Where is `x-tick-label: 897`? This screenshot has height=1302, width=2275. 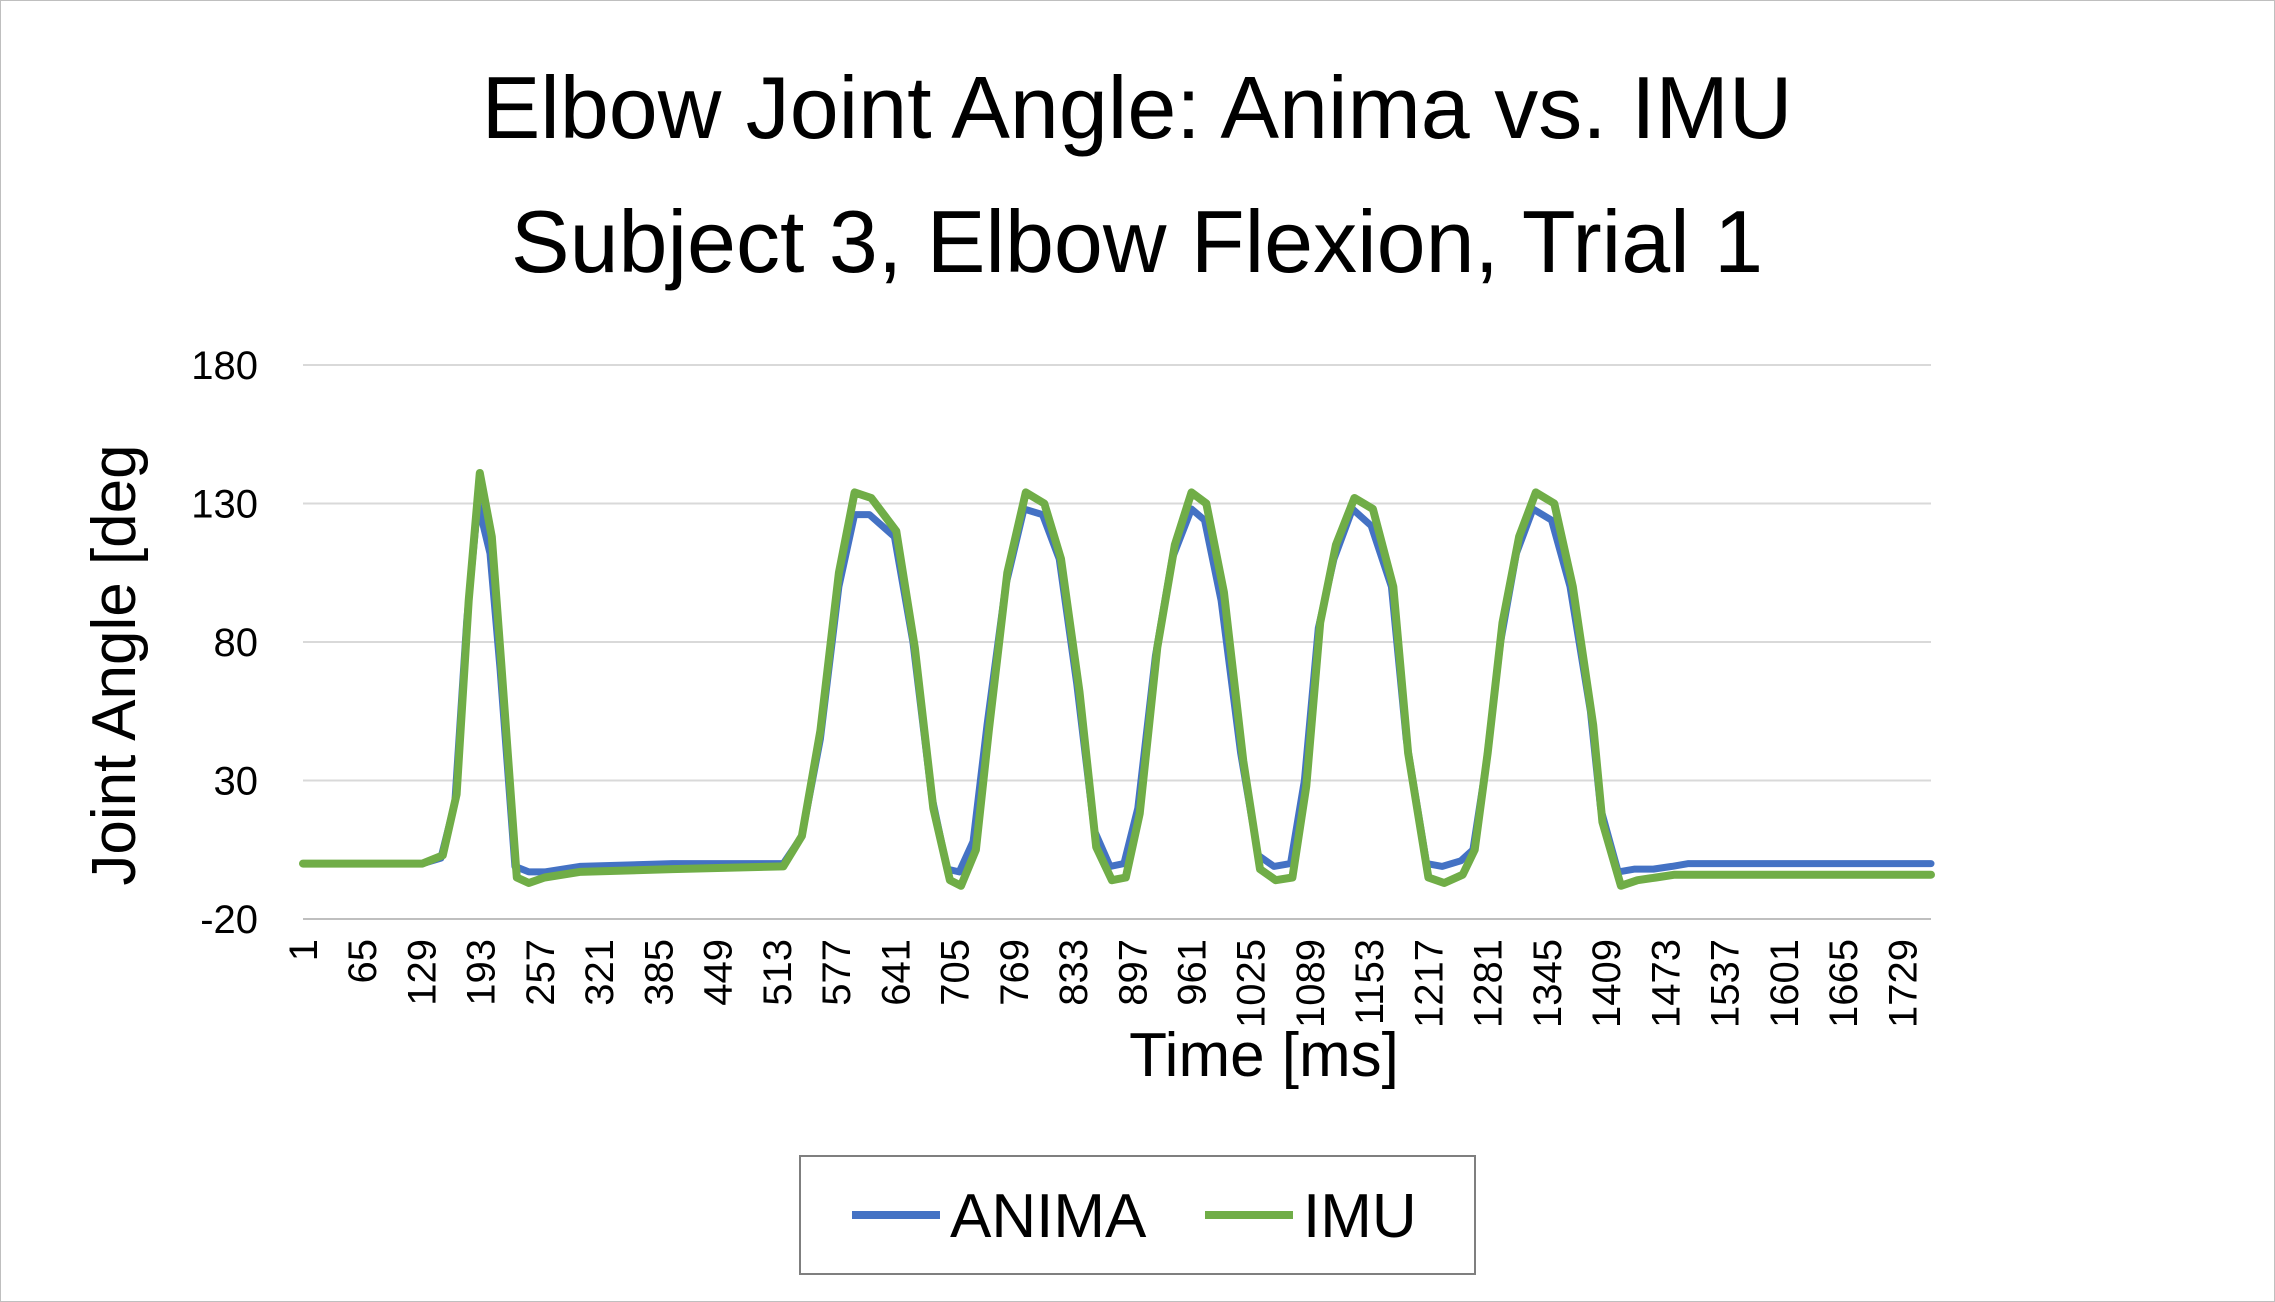 x-tick-label: 897 is located at coordinates (1133, 972).